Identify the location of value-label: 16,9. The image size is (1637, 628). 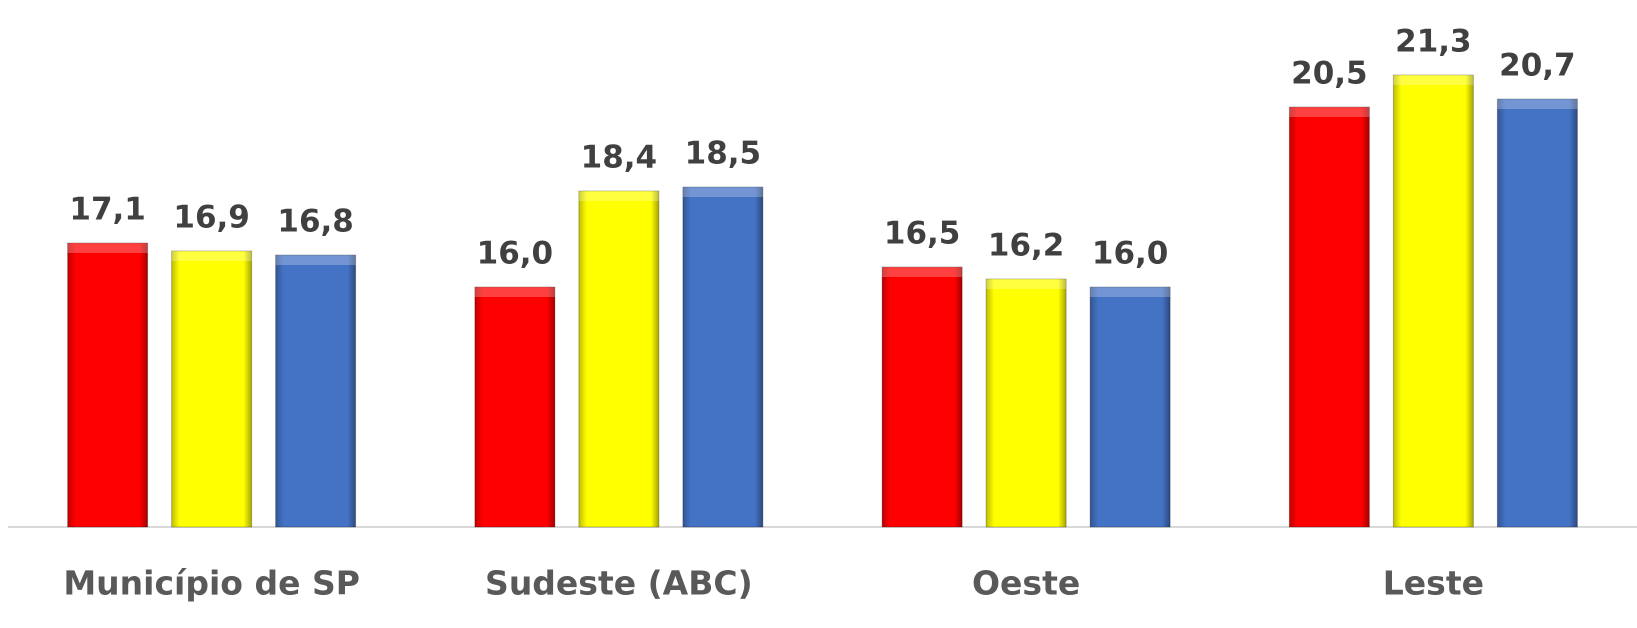
(211, 218).